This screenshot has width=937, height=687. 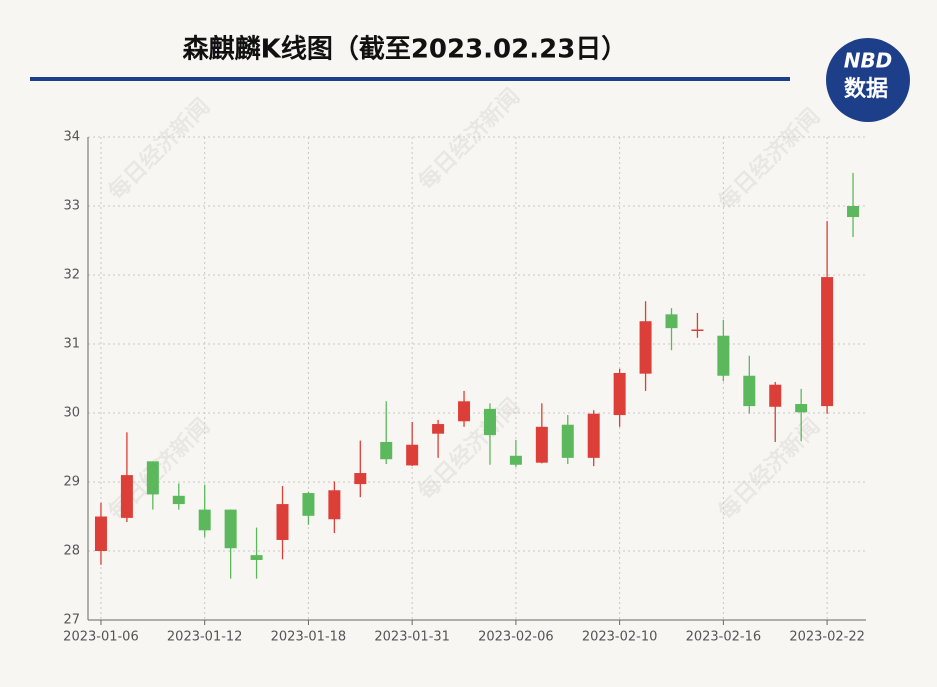 What do you see at coordinates (516, 637) in the screenshot?
I see `x-tick-label: 2023-02-06` at bounding box center [516, 637].